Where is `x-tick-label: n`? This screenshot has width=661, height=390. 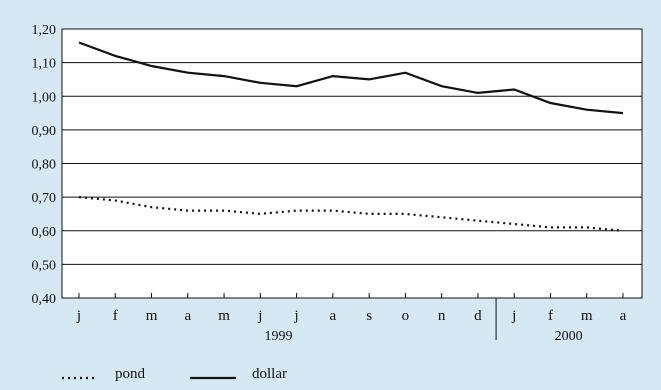 x-tick-label: n is located at coordinates (442, 316).